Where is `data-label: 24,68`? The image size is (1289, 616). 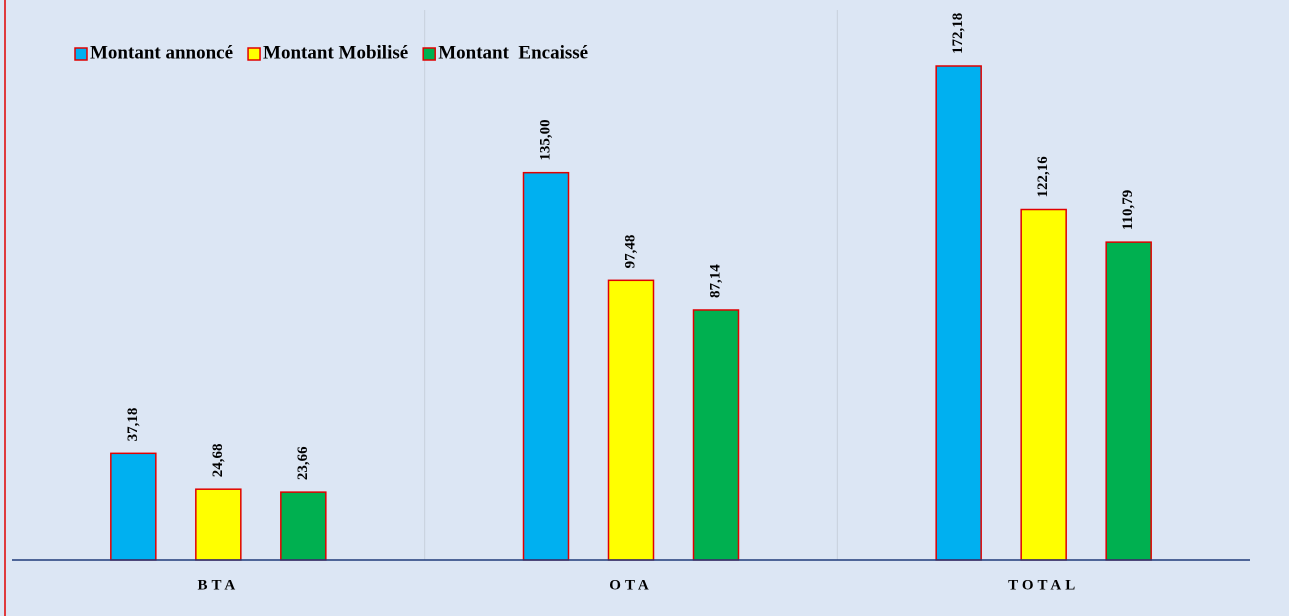
data-label: 24,68 is located at coordinates (218, 460).